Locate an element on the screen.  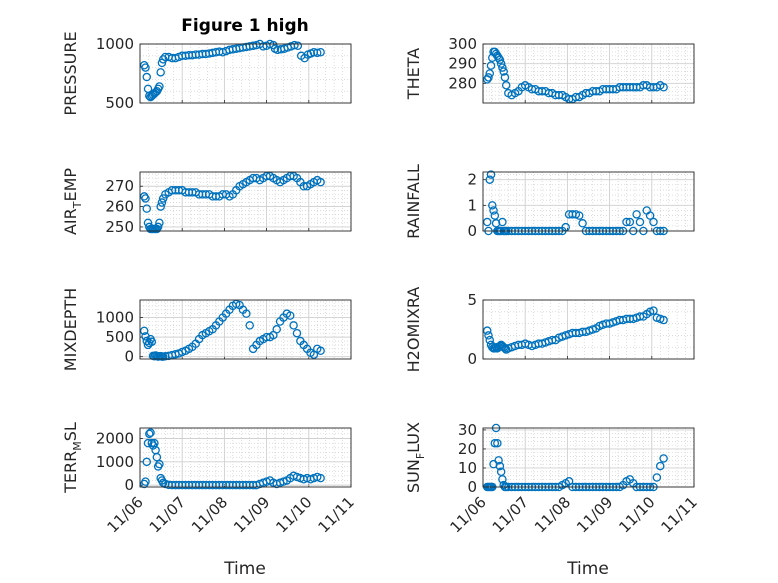
y-tick-label: 250 is located at coordinates (119, 227).